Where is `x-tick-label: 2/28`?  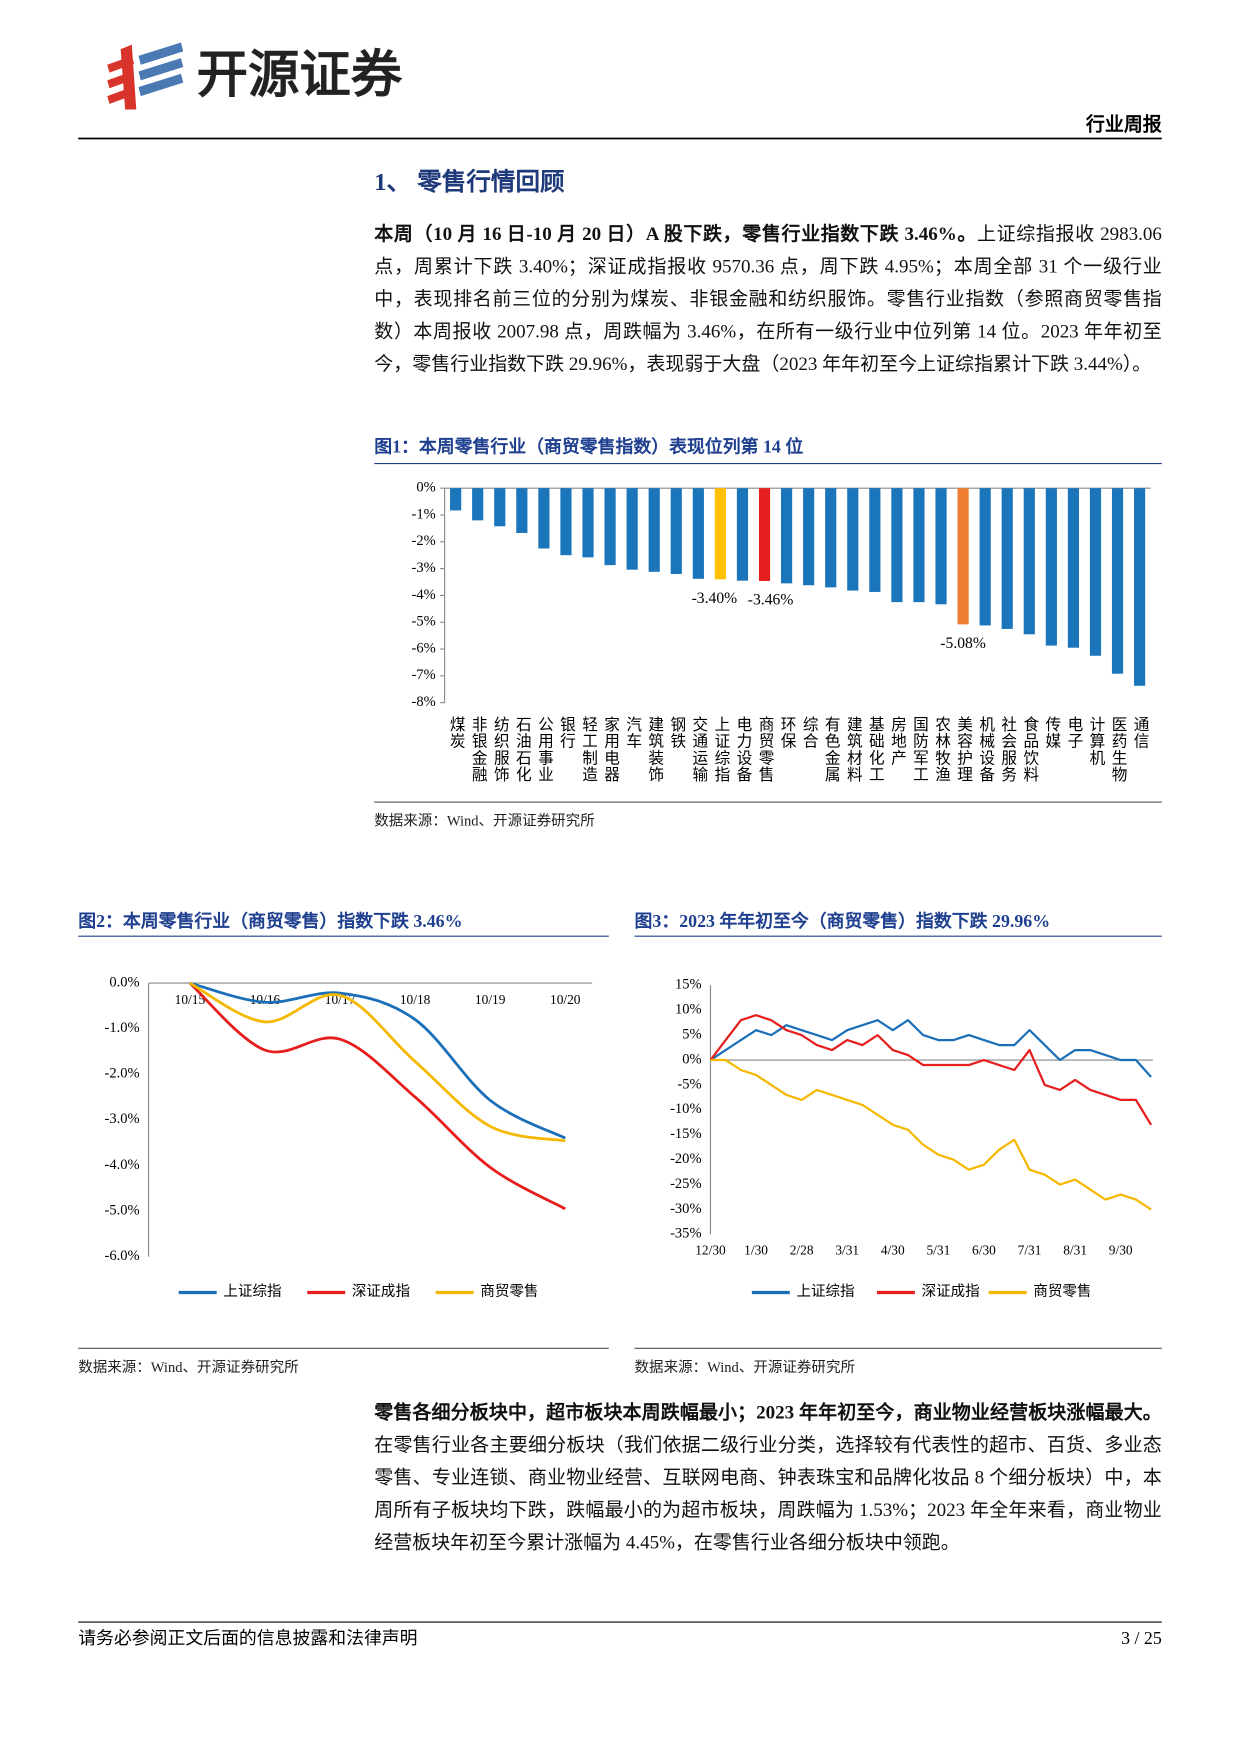
x-tick-label: 2/28 is located at coordinates (802, 1249).